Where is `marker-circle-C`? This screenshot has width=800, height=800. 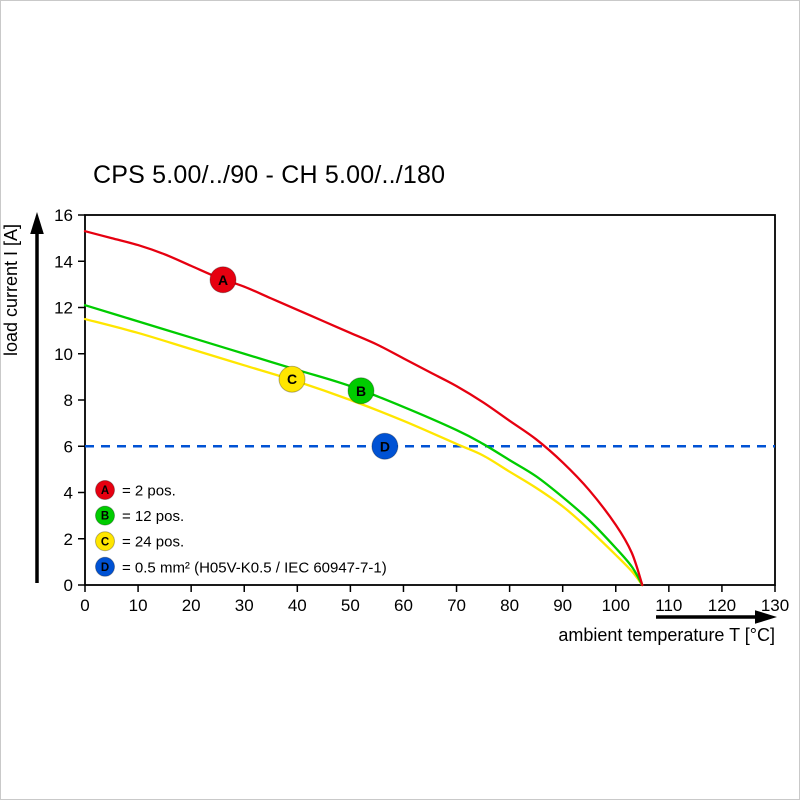
marker-circle-C is located at coordinates (292, 379).